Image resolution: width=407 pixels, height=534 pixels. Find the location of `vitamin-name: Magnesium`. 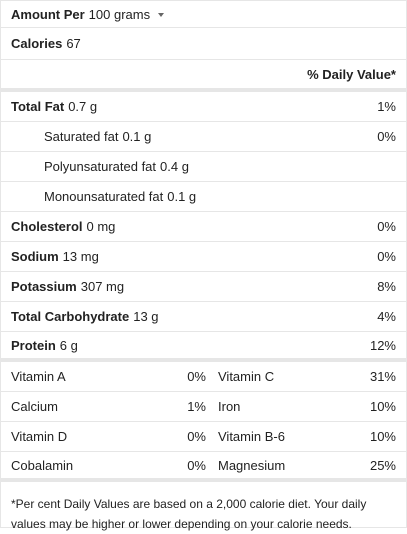

vitamin-name: Magnesium is located at coordinates (252, 465).